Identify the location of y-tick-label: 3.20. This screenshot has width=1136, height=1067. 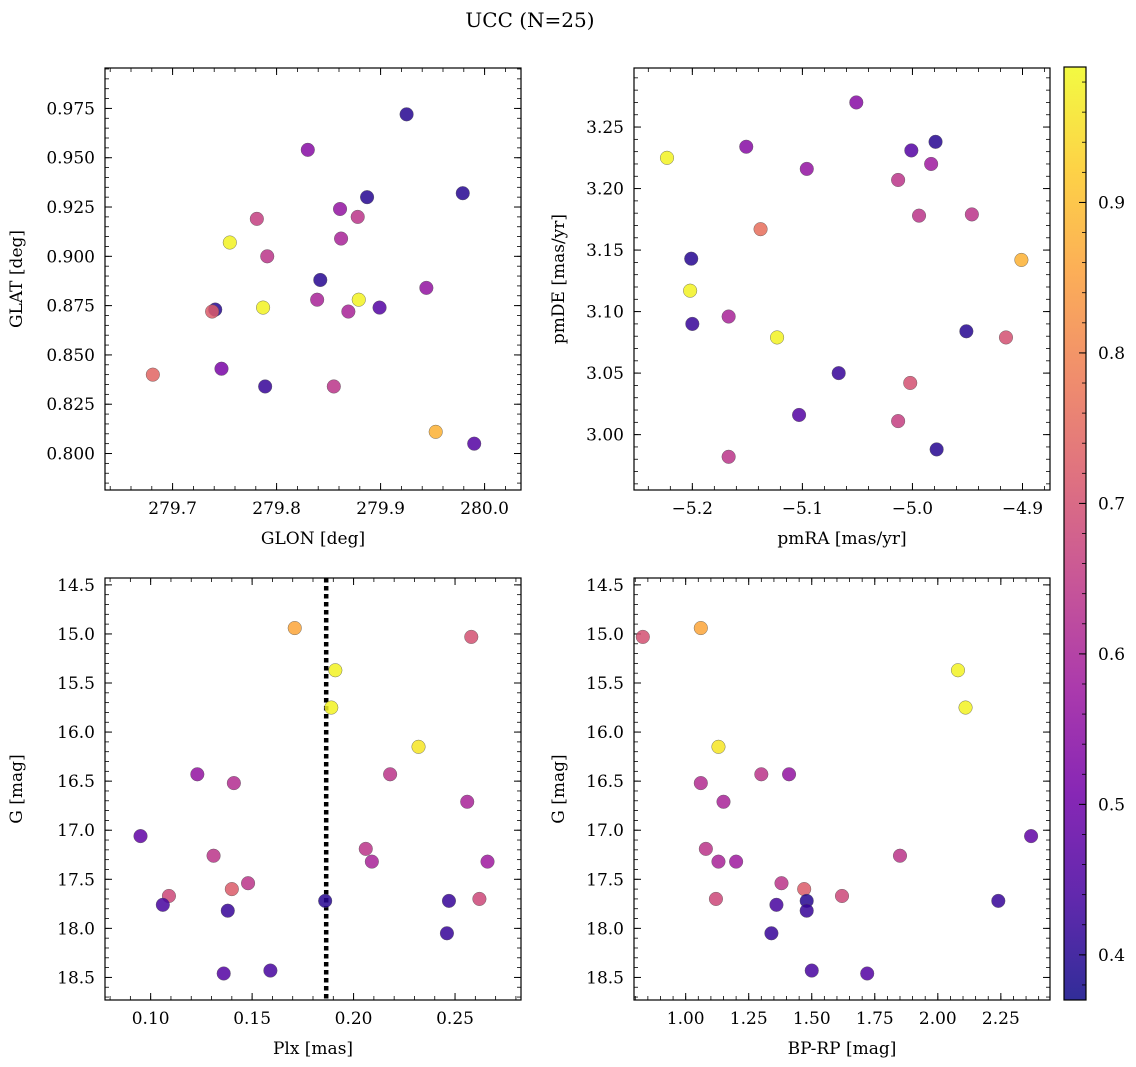
(605, 190).